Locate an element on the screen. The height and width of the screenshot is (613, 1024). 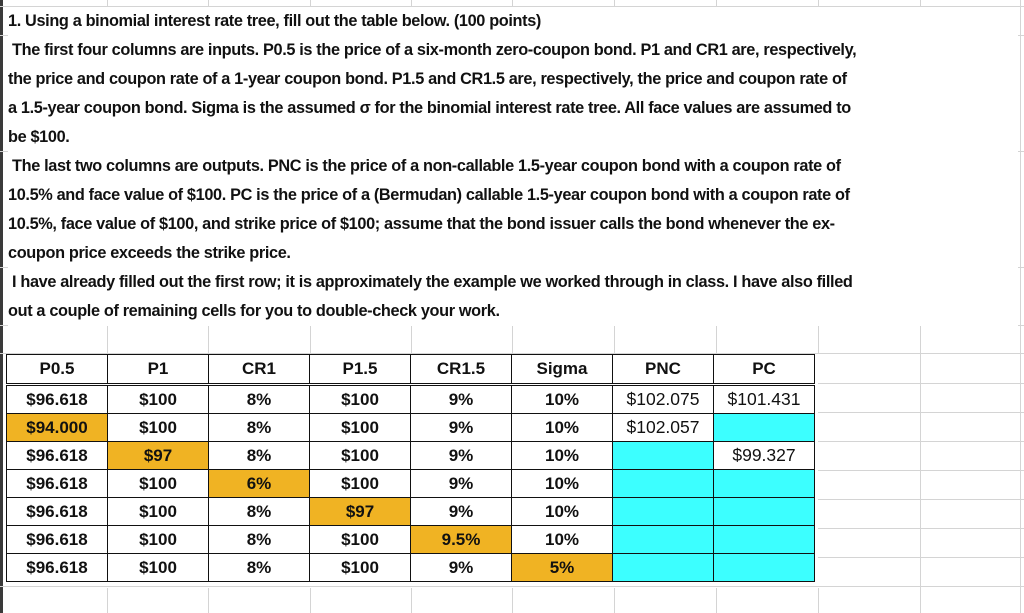
table-row: $96.618 $100 8% $100 9.5% 10% is located at coordinates (410, 539).